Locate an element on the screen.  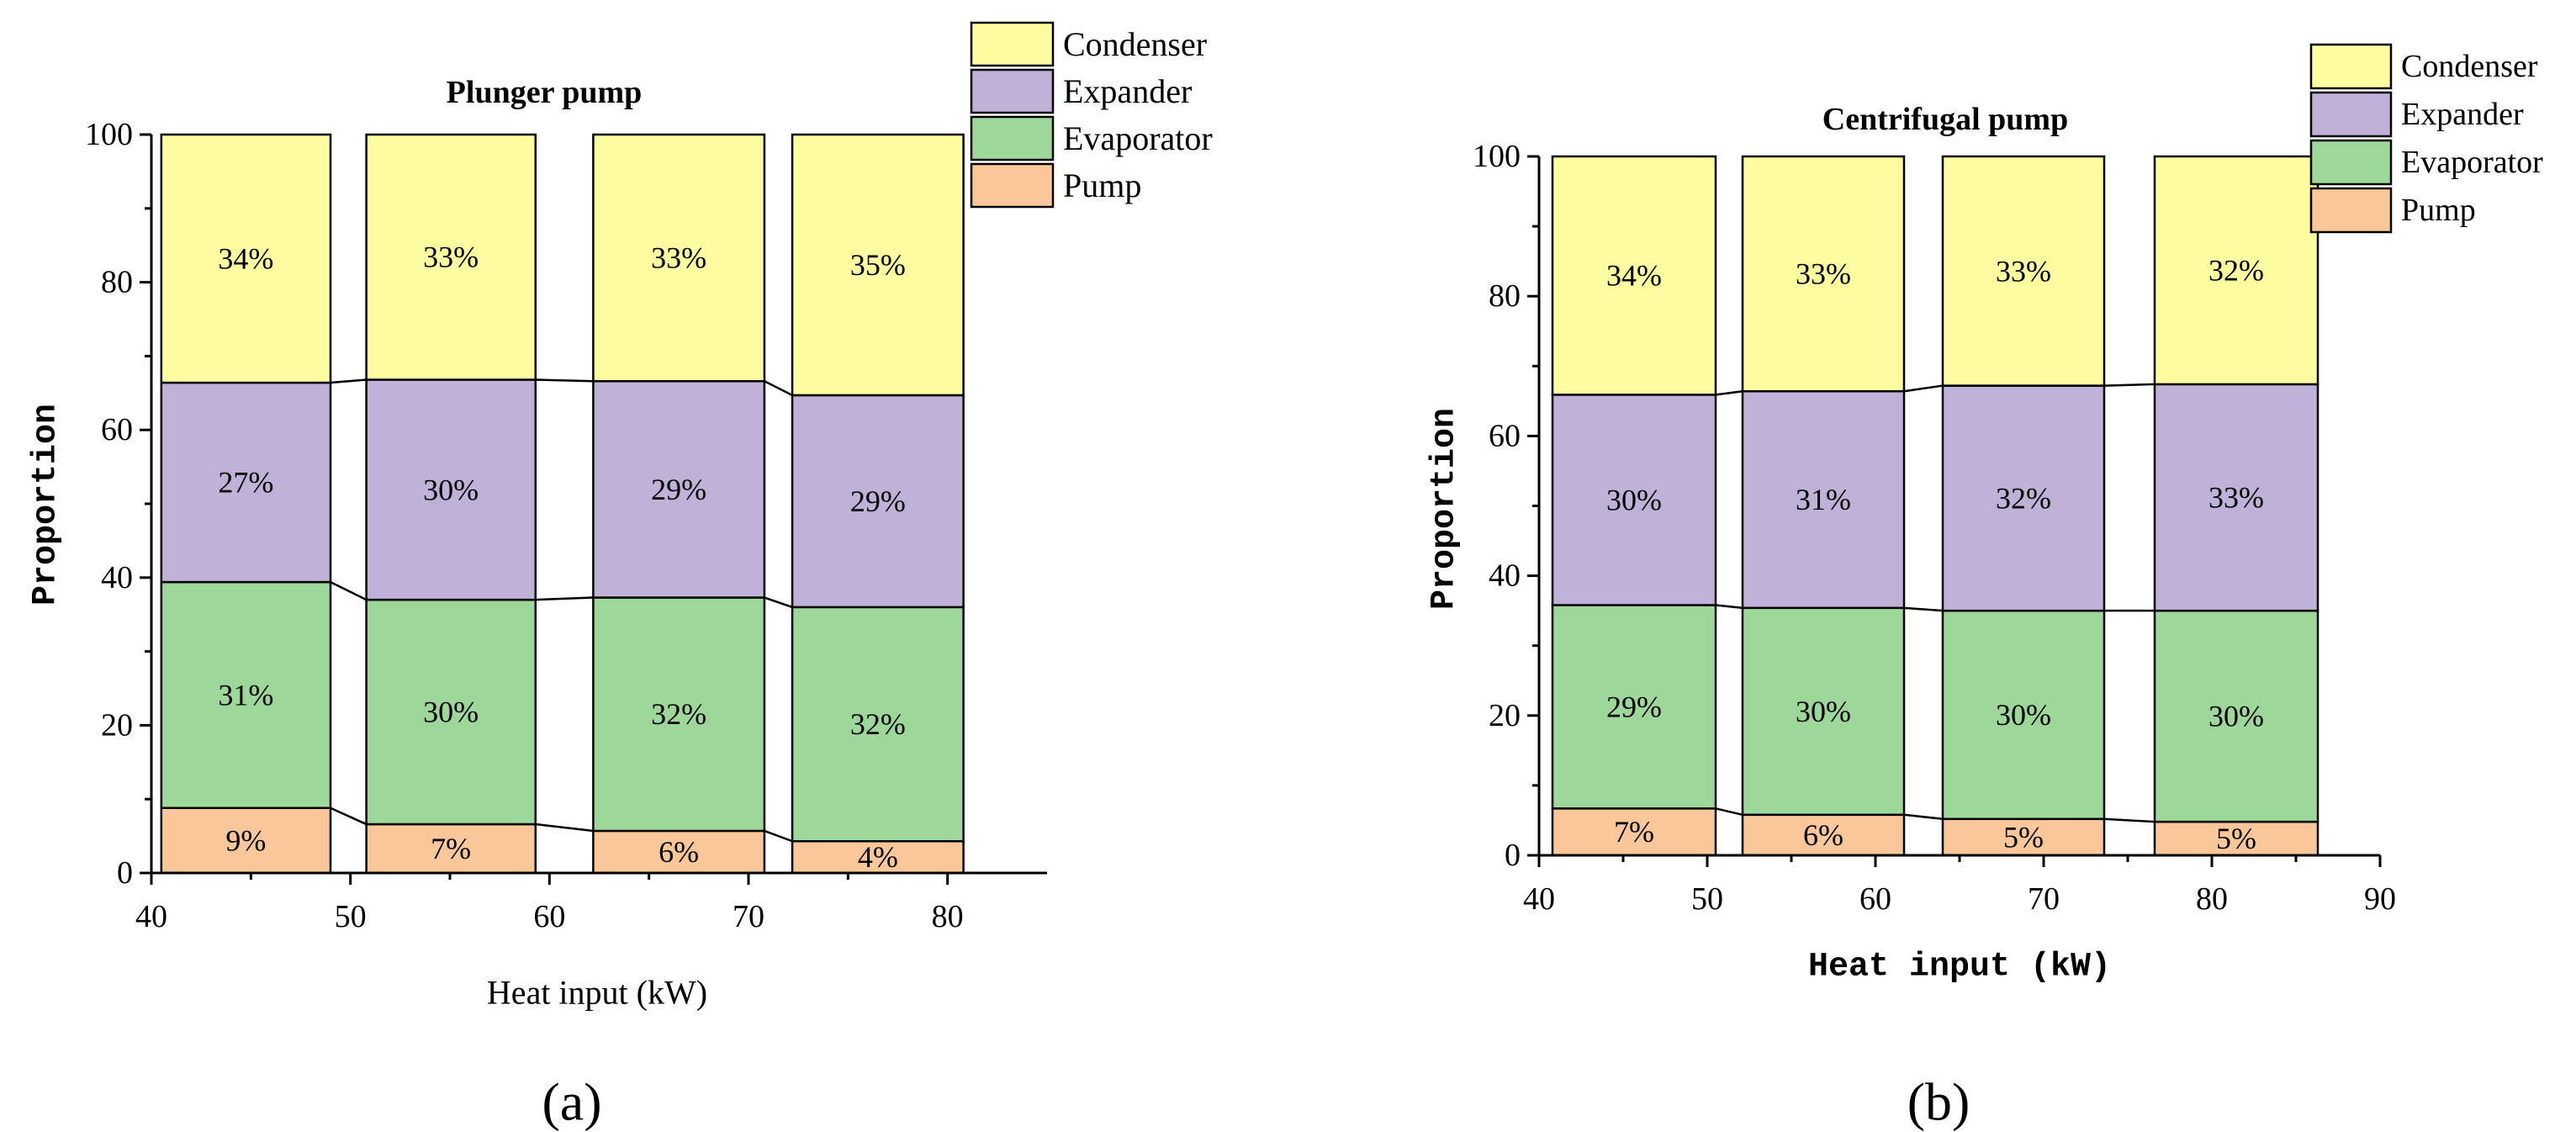
plunger-legend-swatch-pump is located at coordinates (1012, 185).